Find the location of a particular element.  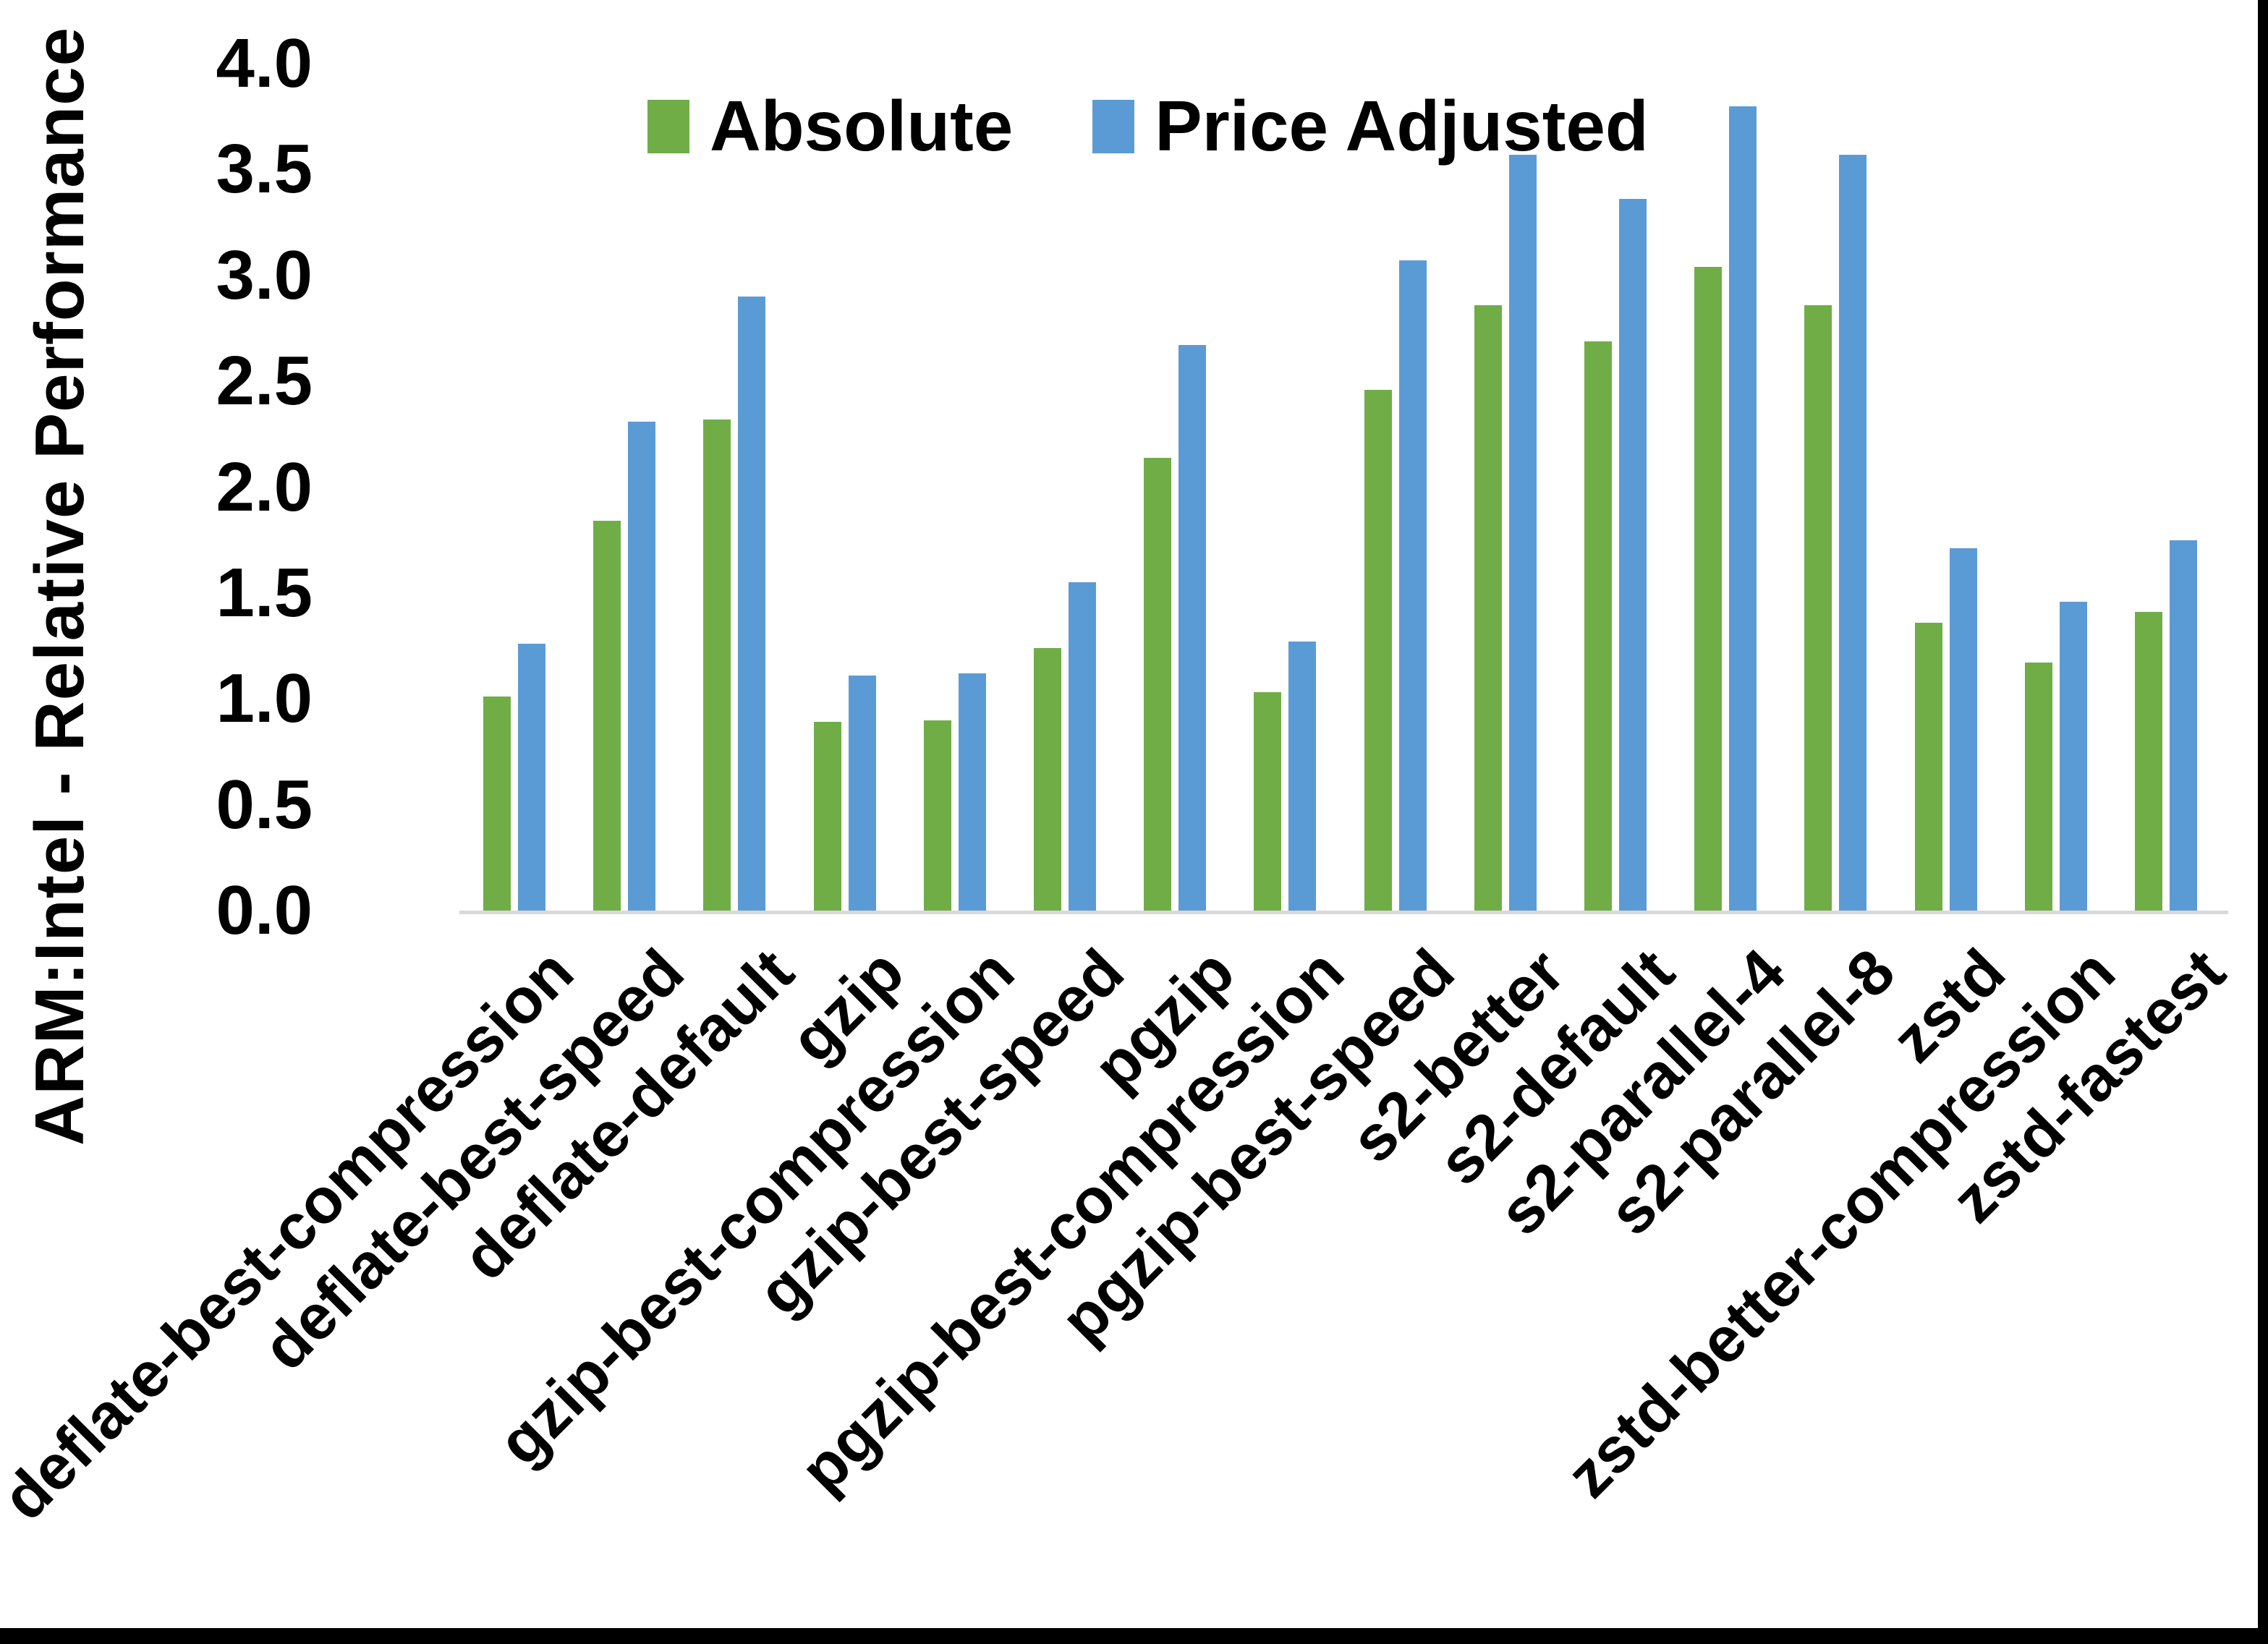

bar-pgzip-absolute is located at coordinates (1157, 684).